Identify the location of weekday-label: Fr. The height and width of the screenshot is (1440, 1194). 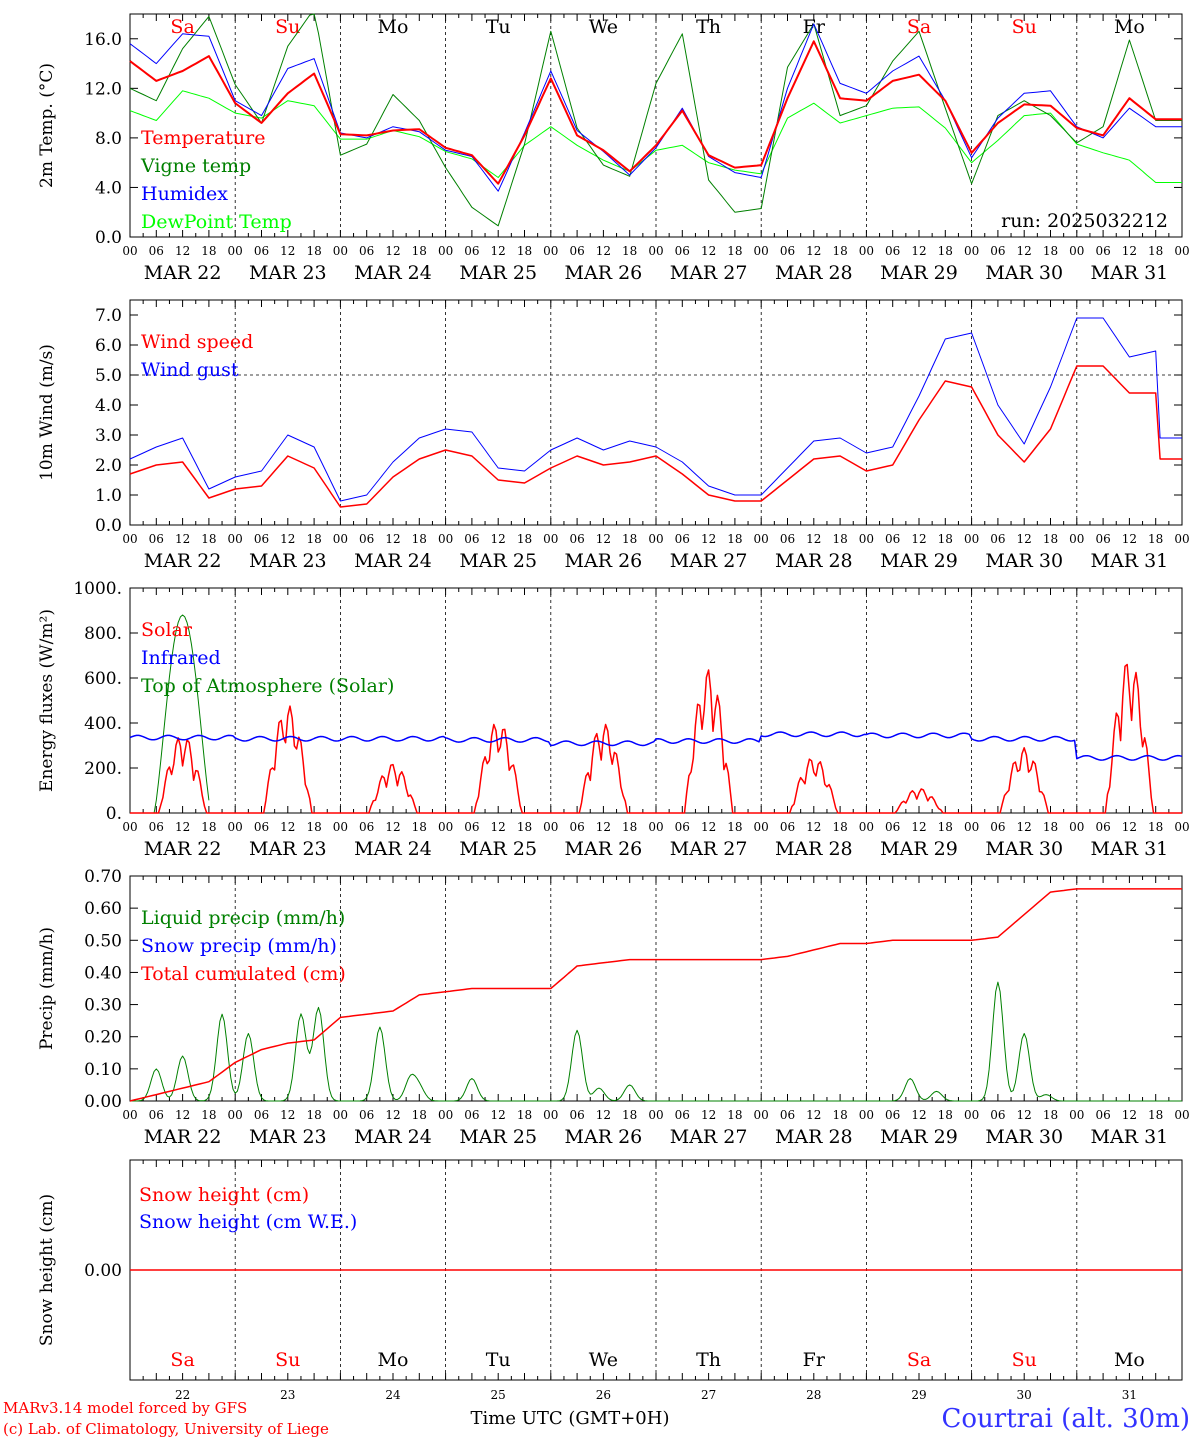
(814, 1360).